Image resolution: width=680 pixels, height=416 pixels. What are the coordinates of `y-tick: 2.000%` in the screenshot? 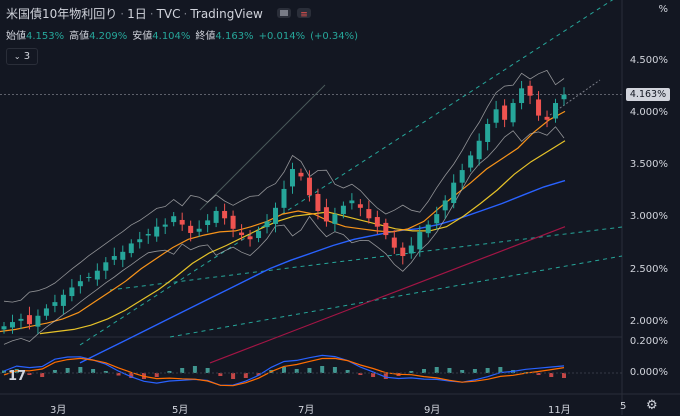 It's located at (648, 321).